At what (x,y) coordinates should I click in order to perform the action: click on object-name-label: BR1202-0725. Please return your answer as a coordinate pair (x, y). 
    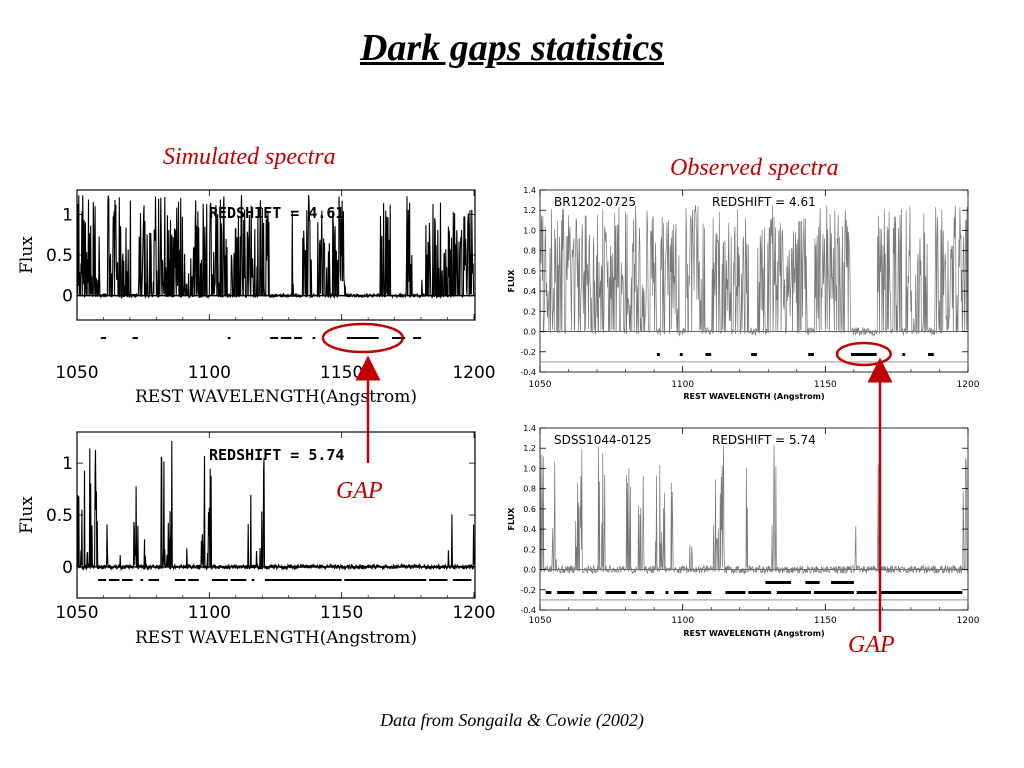
    Looking at the image, I should click on (595, 202).